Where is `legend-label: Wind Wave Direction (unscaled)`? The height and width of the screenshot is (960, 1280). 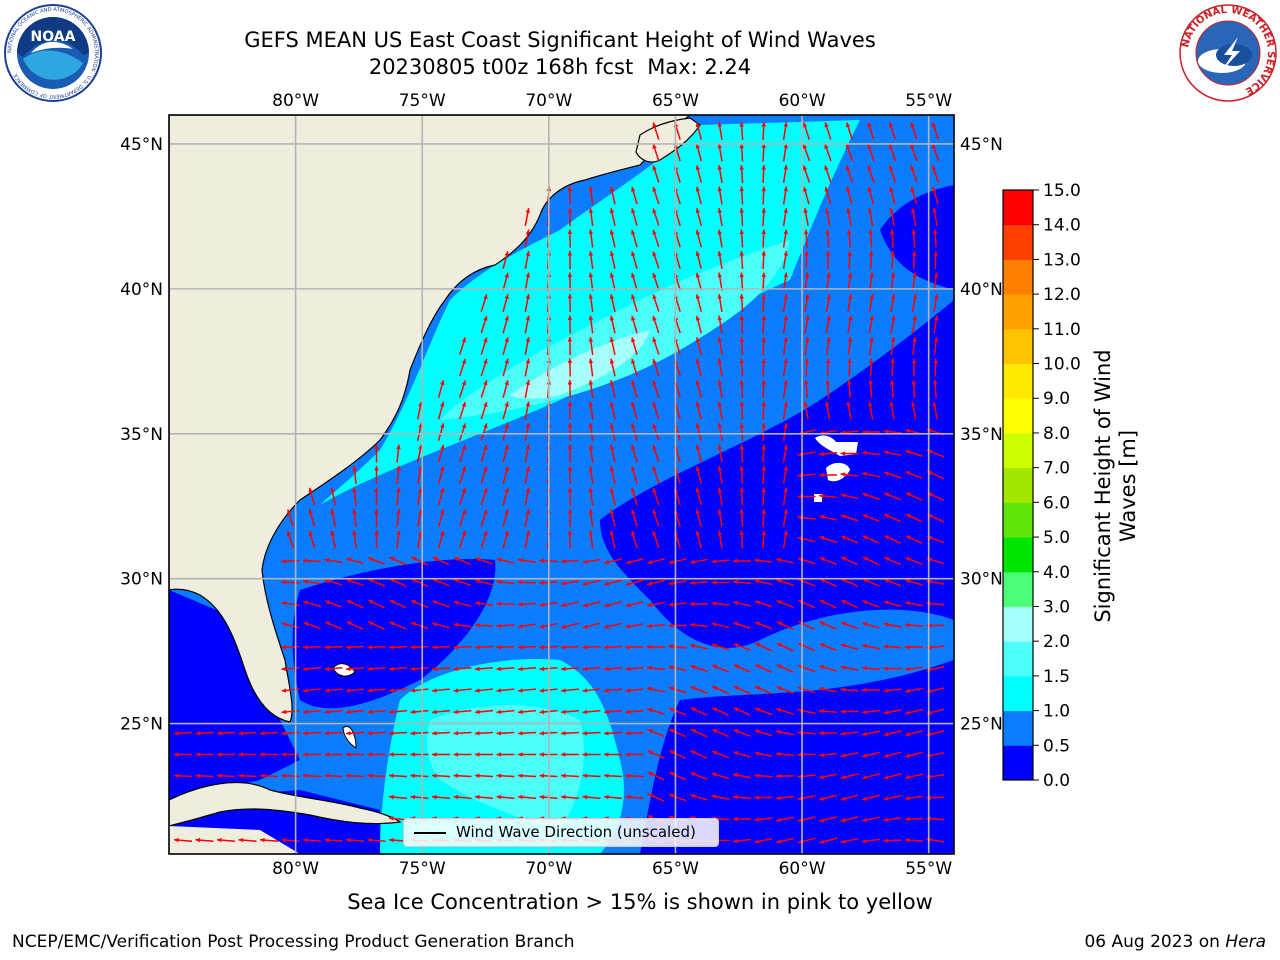 legend-label: Wind Wave Direction (unscaled) is located at coordinates (576, 832).